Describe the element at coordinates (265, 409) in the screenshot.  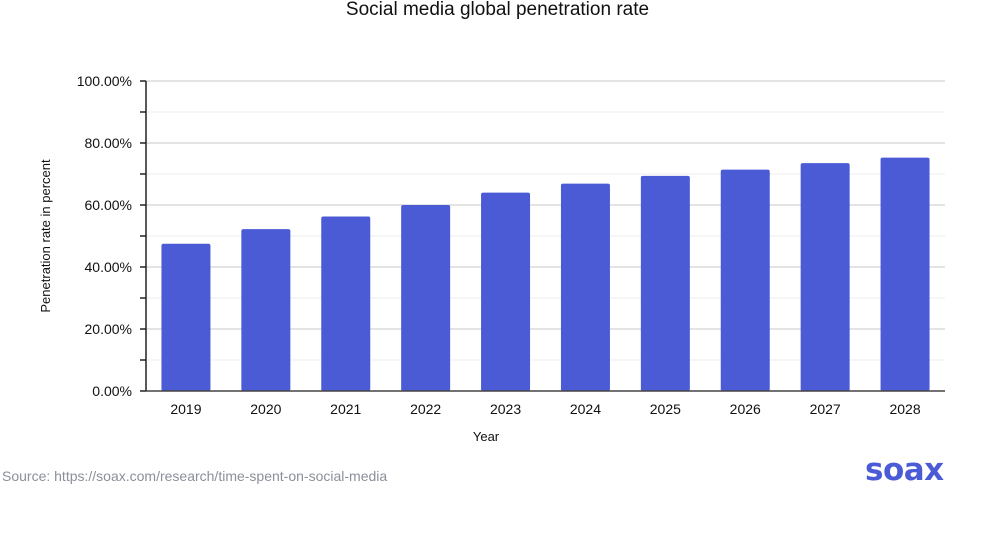
I see `x-tick-label: 2020` at that location.